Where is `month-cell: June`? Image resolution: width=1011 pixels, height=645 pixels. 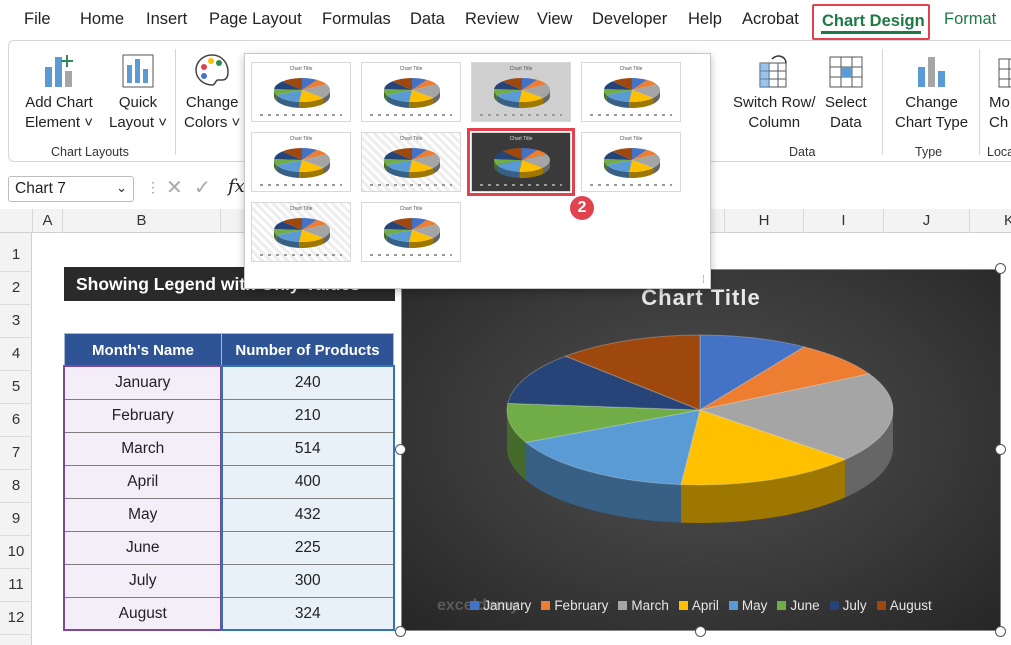 month-cell: June is located at coordinates (143, 548).